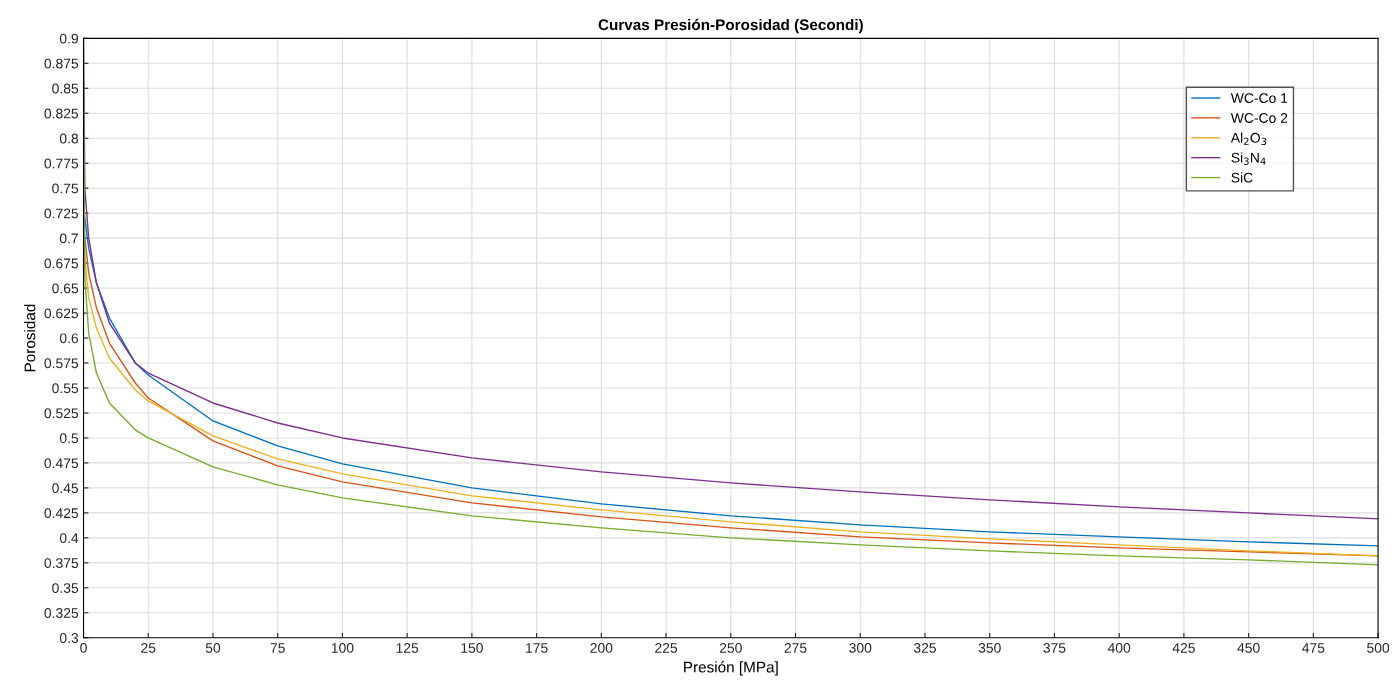 The image size is (1392, 697). Describe the element at coordinates (65, 488) in the screenshot. I see `y-tick-label: 0.45` at that location.